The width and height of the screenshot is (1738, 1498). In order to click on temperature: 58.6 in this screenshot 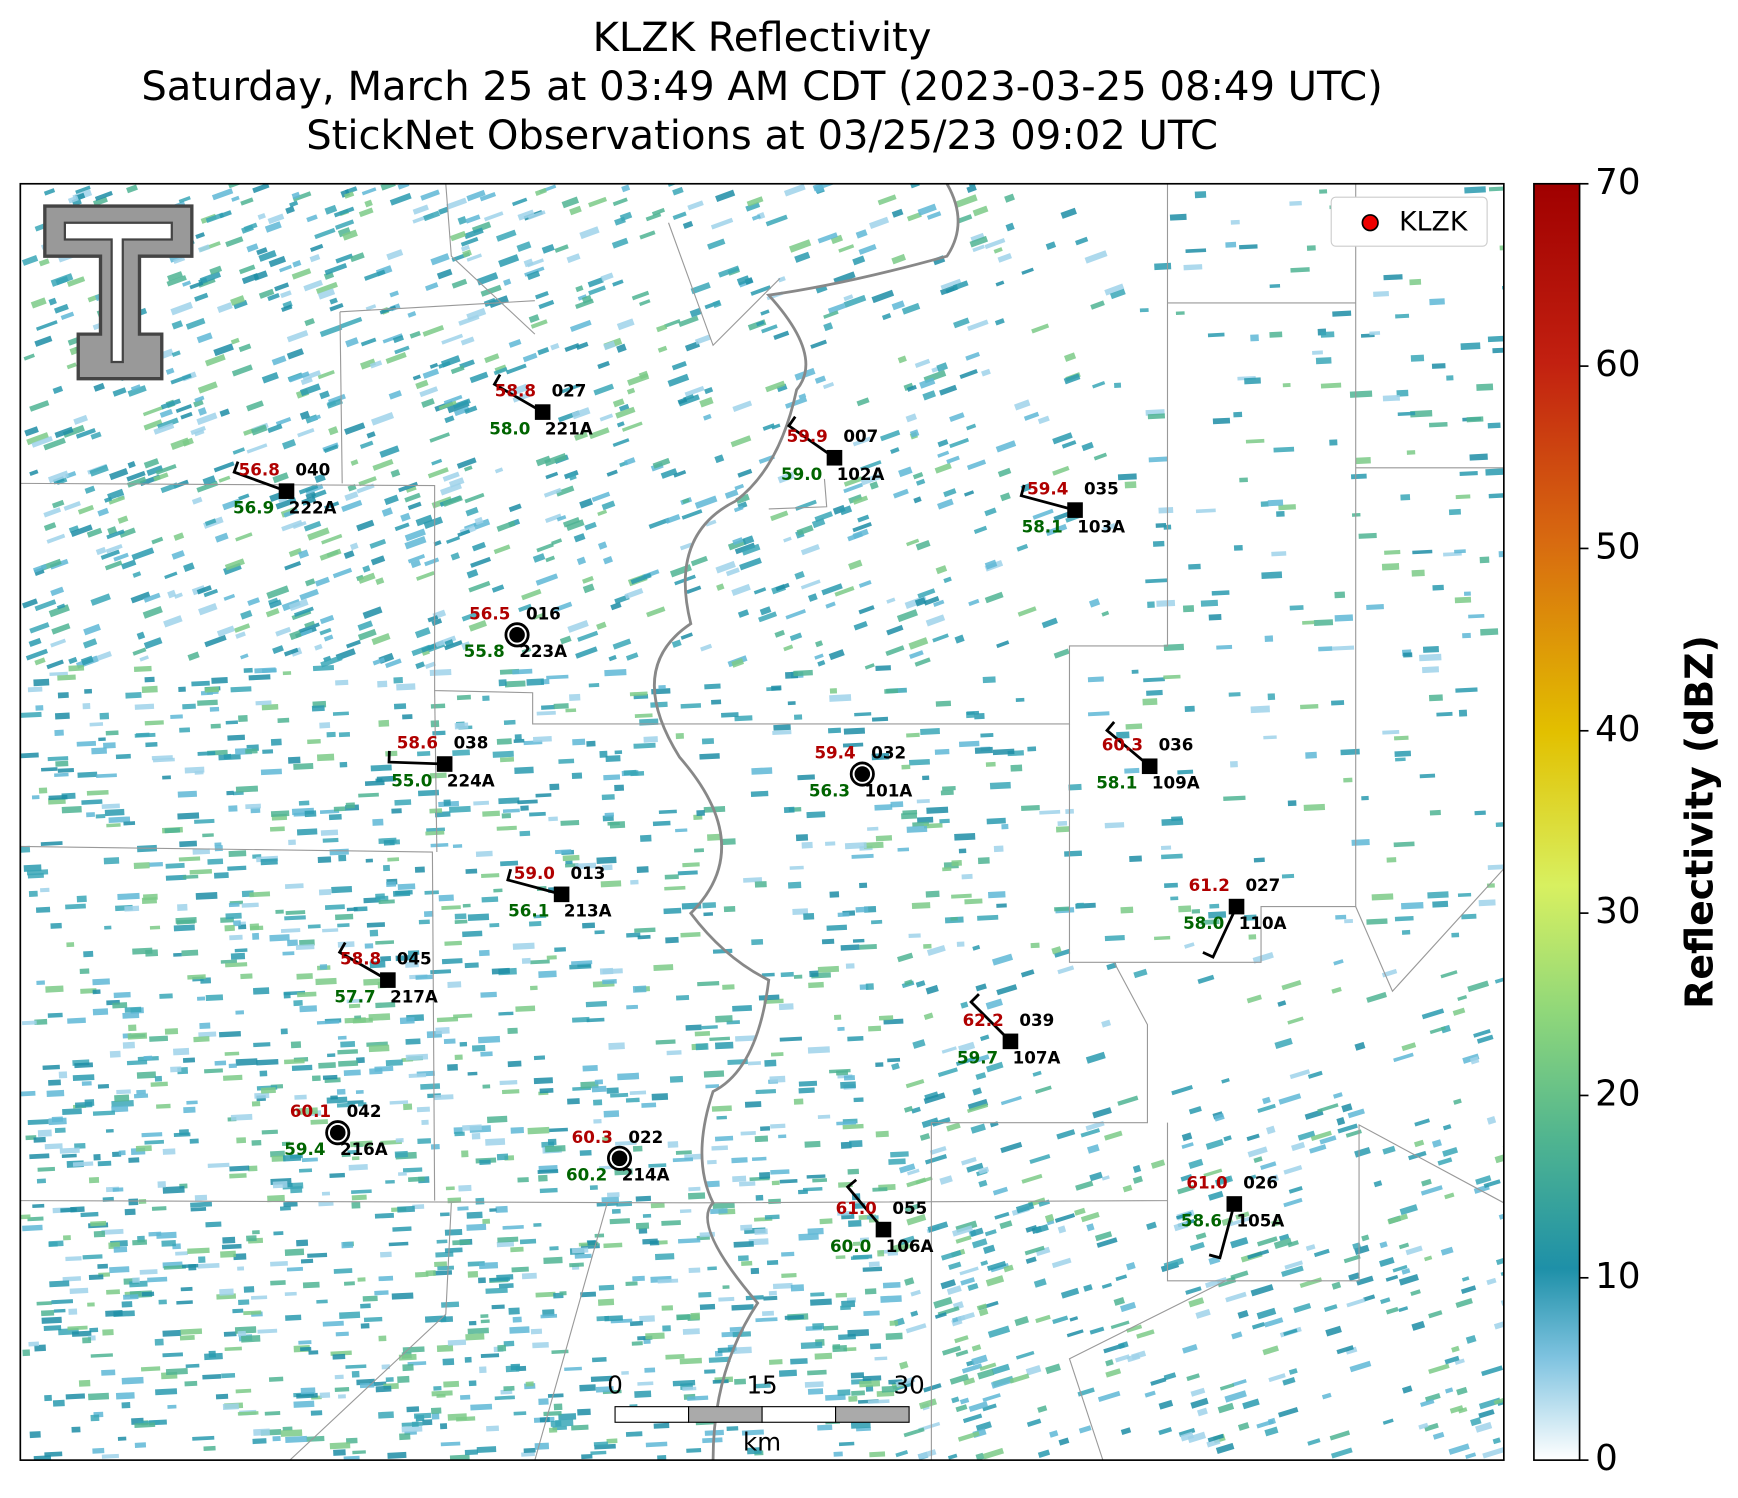, I will do `click(417, 742)`.